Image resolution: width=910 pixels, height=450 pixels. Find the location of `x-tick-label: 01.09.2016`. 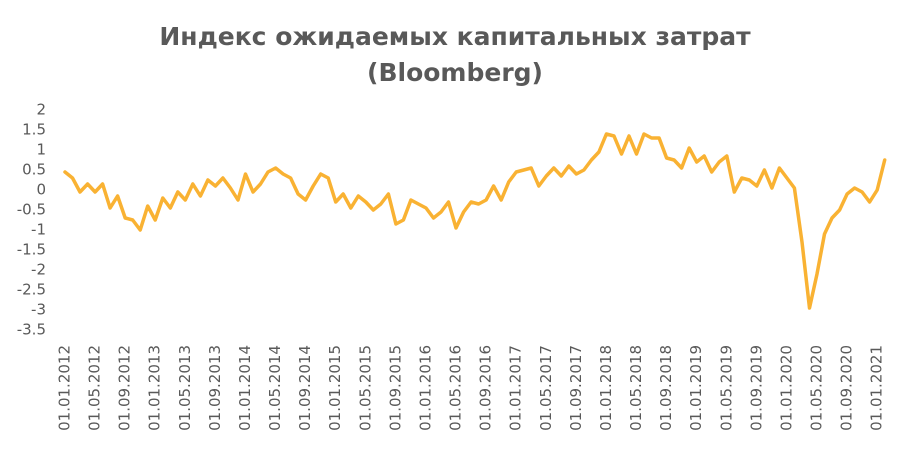

x-tick-label: 01.09.2016 is located at coordinates (486, 388).